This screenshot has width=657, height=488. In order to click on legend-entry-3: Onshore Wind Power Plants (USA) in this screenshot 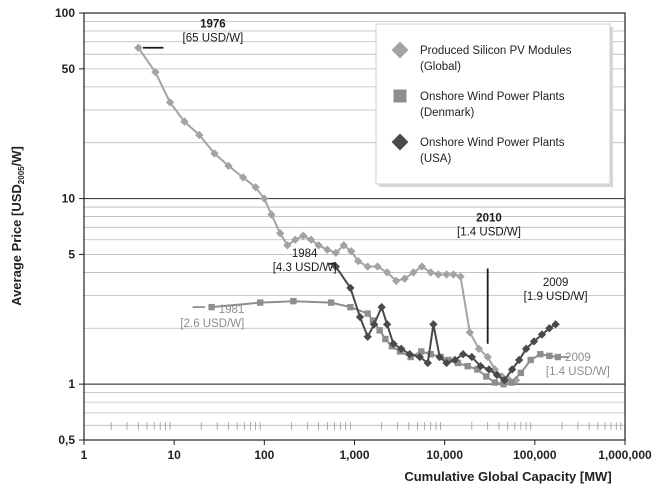, I will do `click(478, 149)`.